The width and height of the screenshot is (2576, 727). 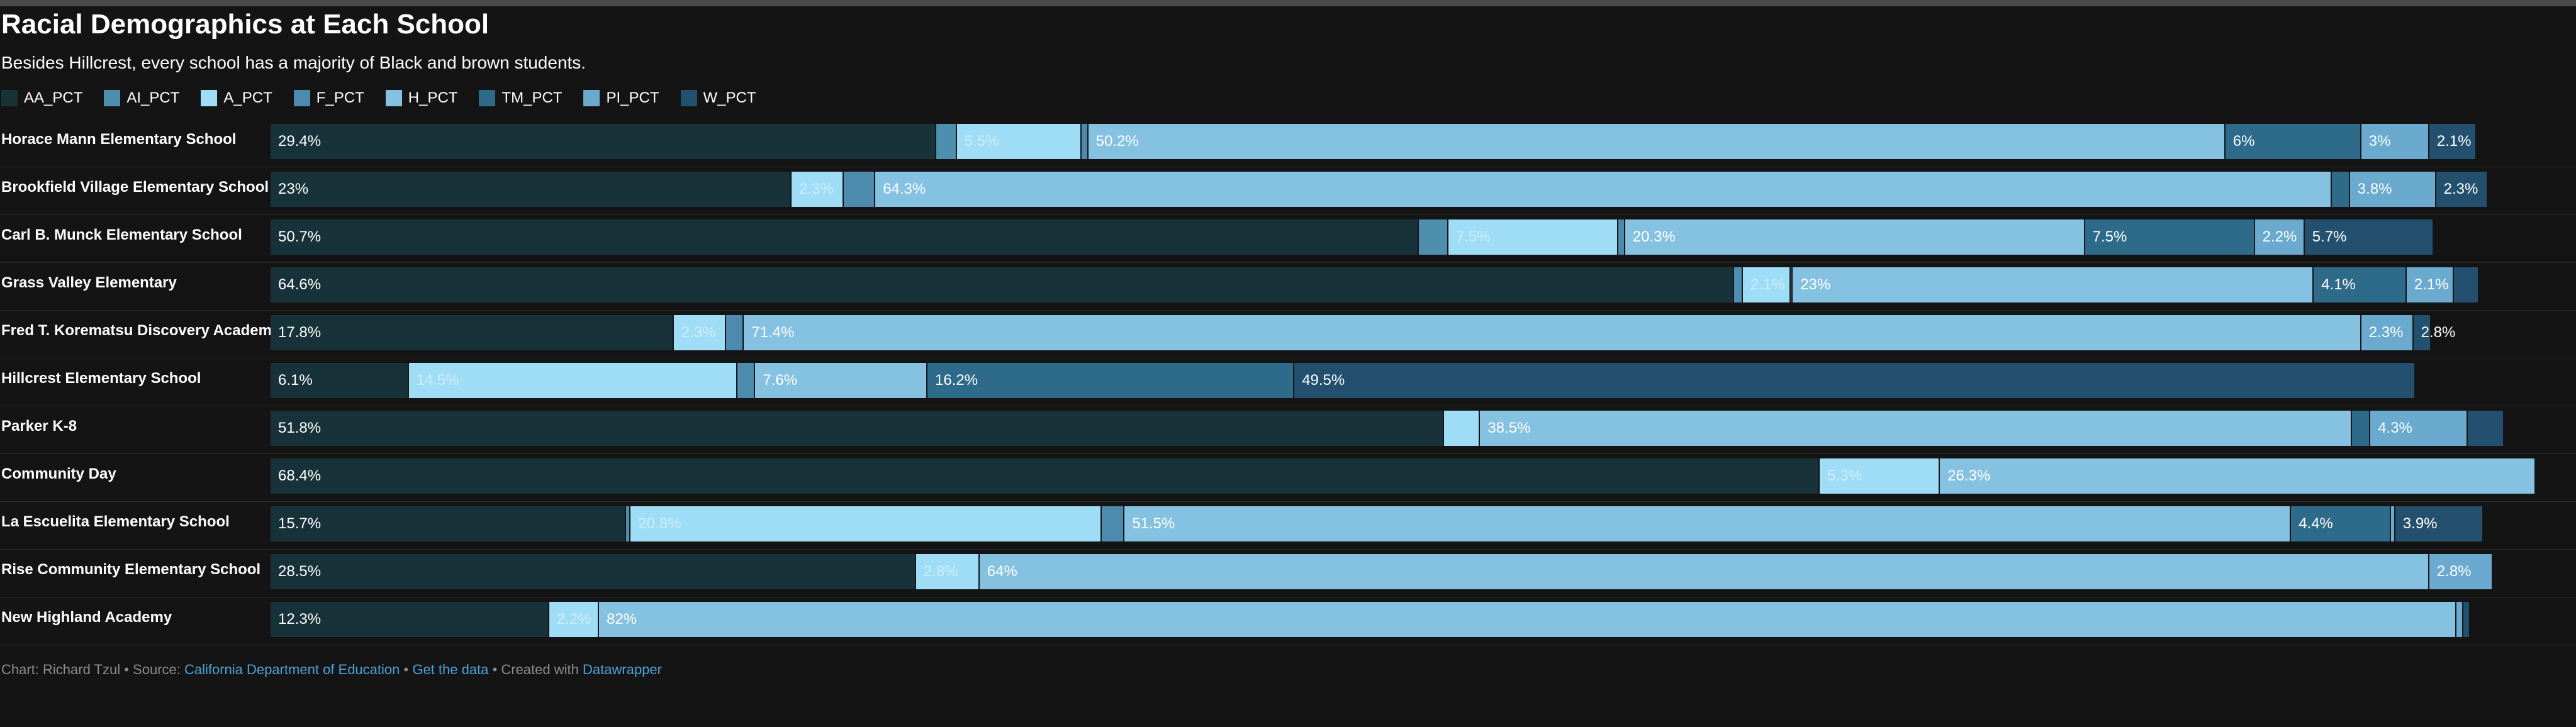 I want to click on data-label: 7.6%, so click(x=780, y=380).